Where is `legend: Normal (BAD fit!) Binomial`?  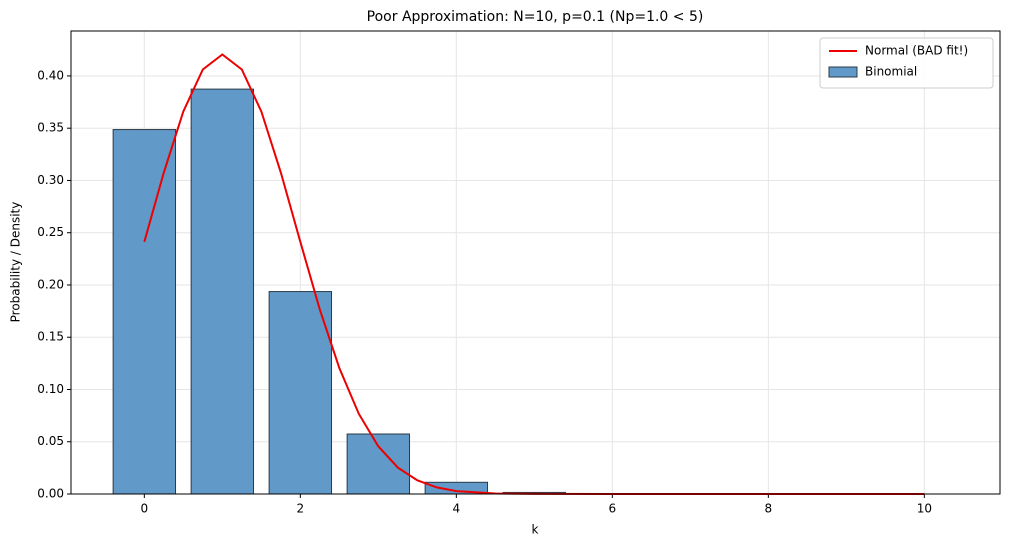 legend: Normal (BAD fit!) Binomial is located at coordinates (906, 63).